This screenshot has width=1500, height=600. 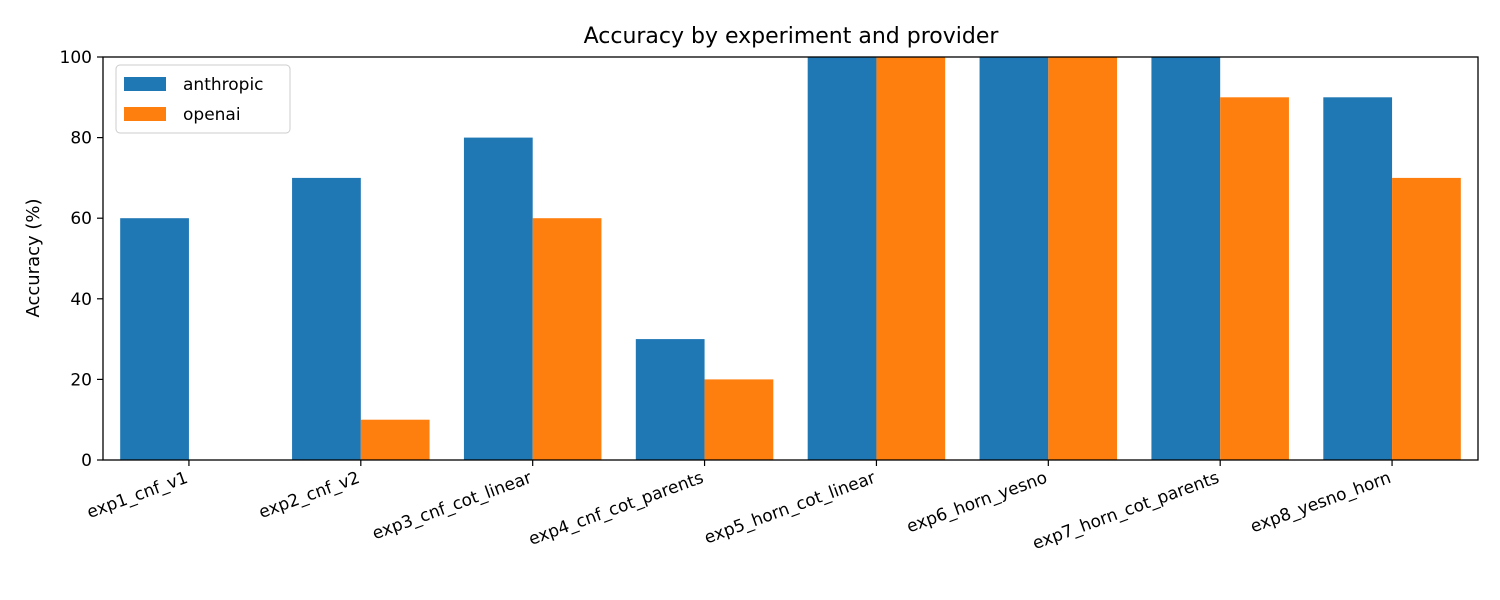 I want to click on y-axis-label: Accuracy (%), so click(x=33, y=257).